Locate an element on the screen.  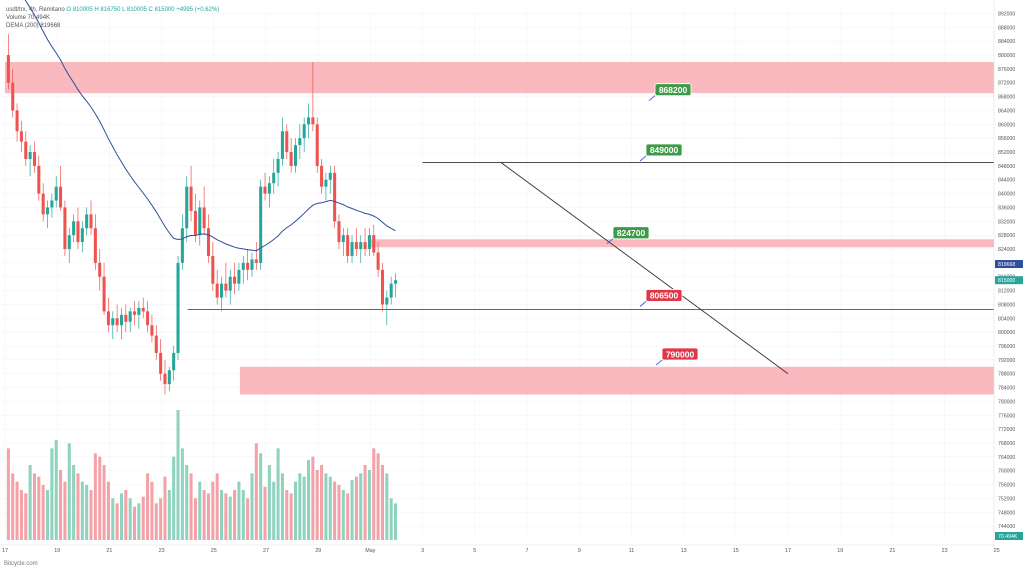
annotation-label: 790000 is located at coordinates (677, 356).